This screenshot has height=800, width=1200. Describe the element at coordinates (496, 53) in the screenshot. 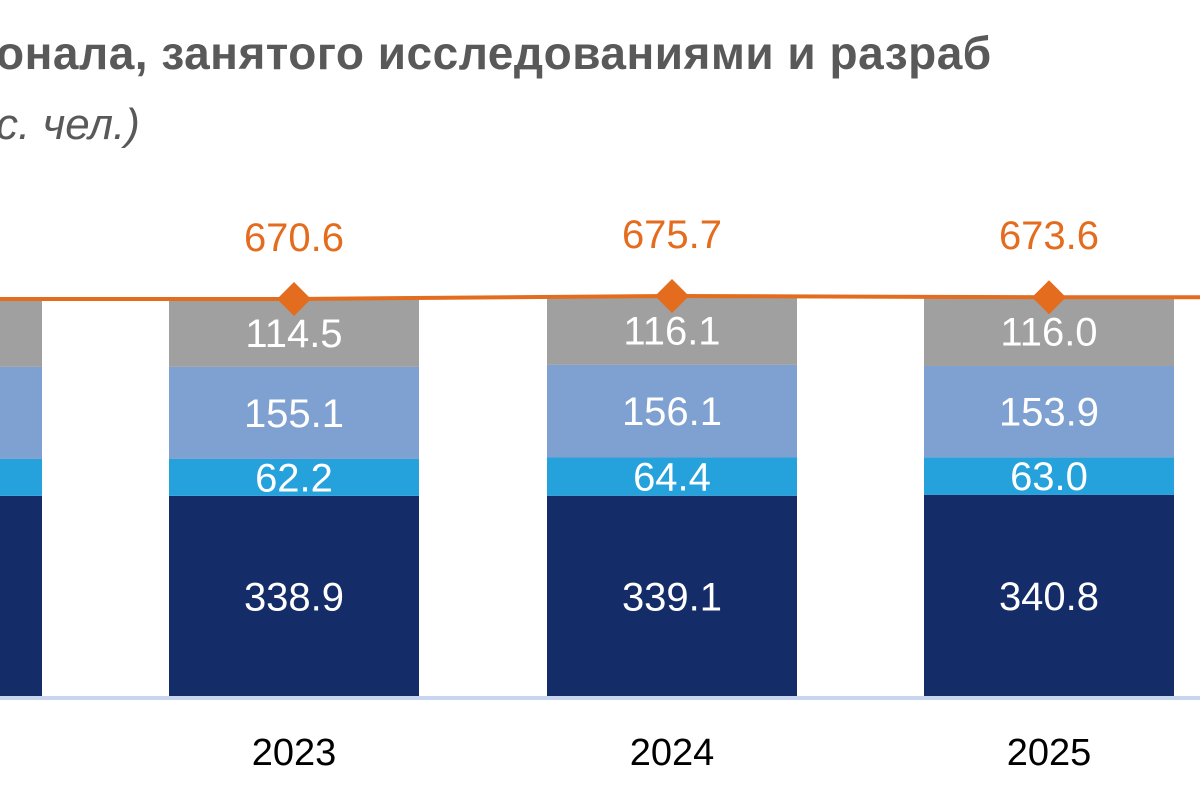

I see `chart-title: онала, занятого исследованиями и разраб` at that location.